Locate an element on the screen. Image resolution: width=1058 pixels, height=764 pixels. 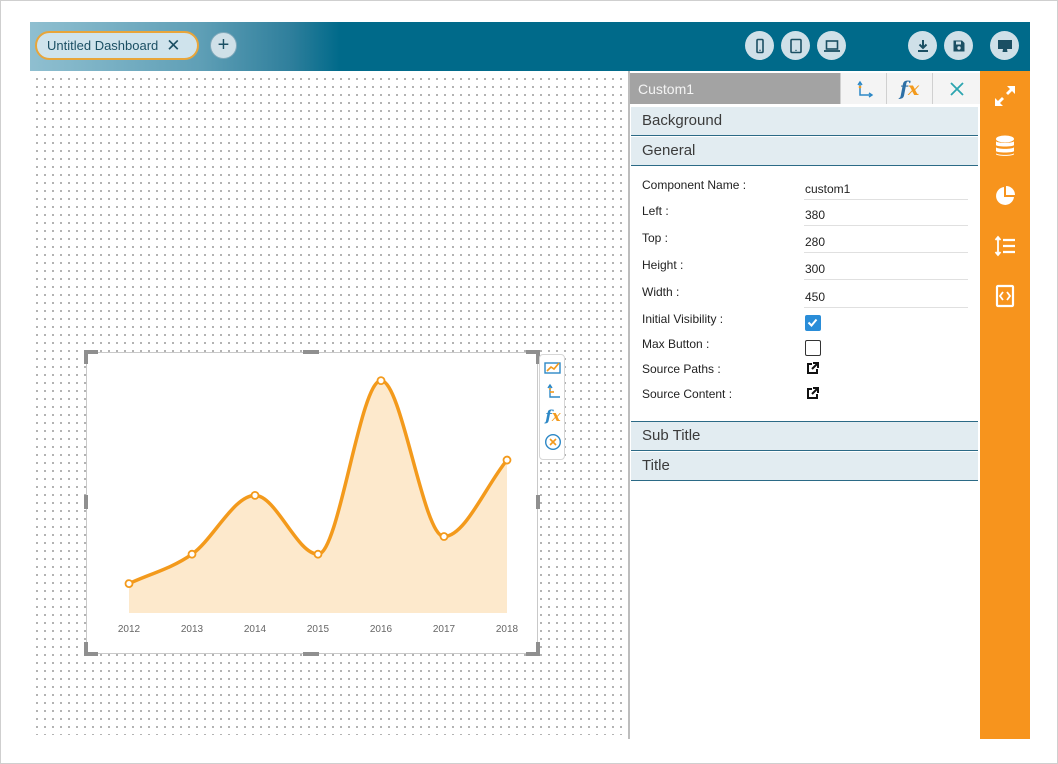
x-tick-label: 2013 is located at coordinates (192, 629).